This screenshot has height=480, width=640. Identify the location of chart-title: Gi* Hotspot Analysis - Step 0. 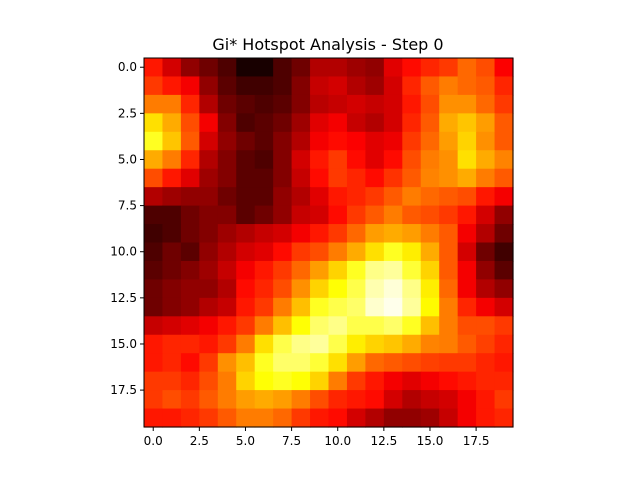
(327, 44).